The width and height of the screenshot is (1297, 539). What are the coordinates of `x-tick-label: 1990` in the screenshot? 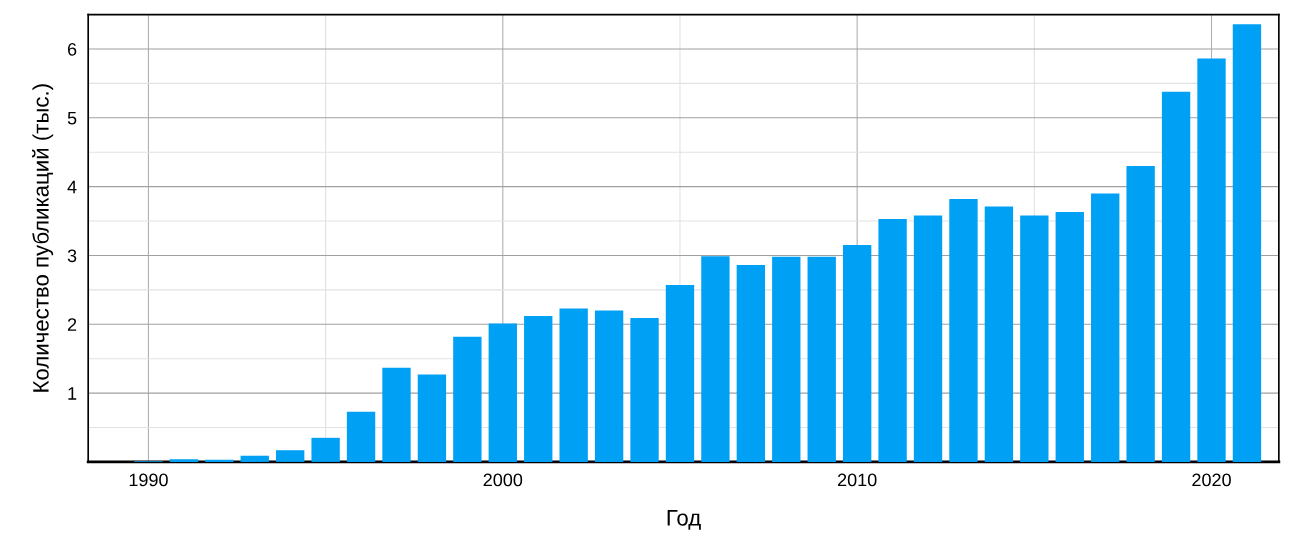 It's located at (148, 480).